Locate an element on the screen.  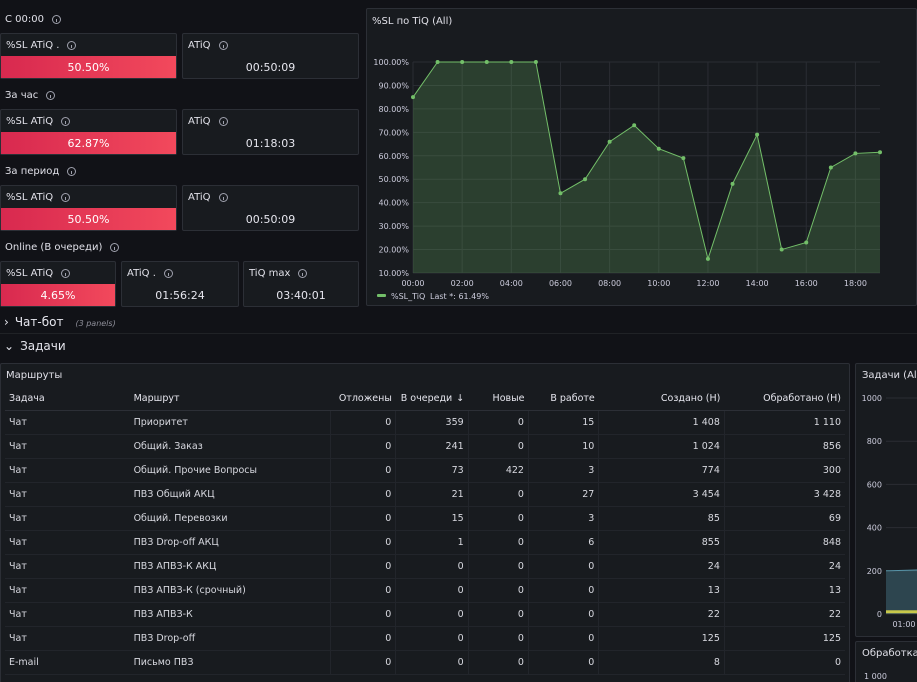
table-cell: 27 is located at coordinates (563, 494).